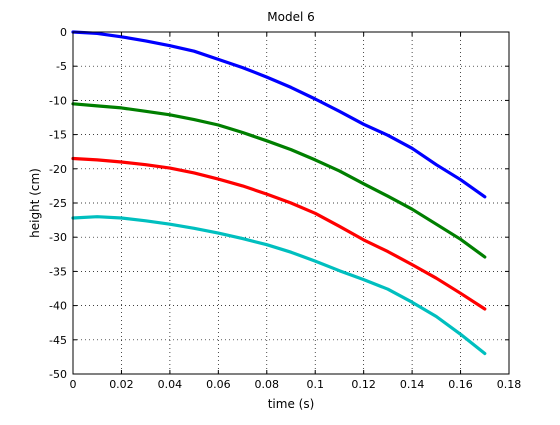  What do you see at coordinates (58, 135) in the screenshot?
I see `y-tick-label: -15` at bounding box center [58, 135].